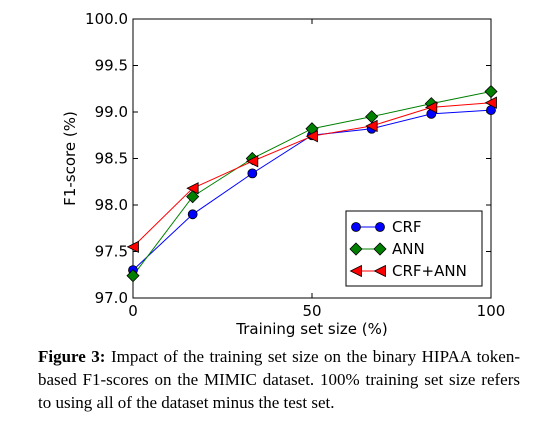 This screenshot has height=433, width=540. Describe the element at coordinates (70, 158) in the screenshot. I see `y-axis-label: F1-score (%)` at that location.